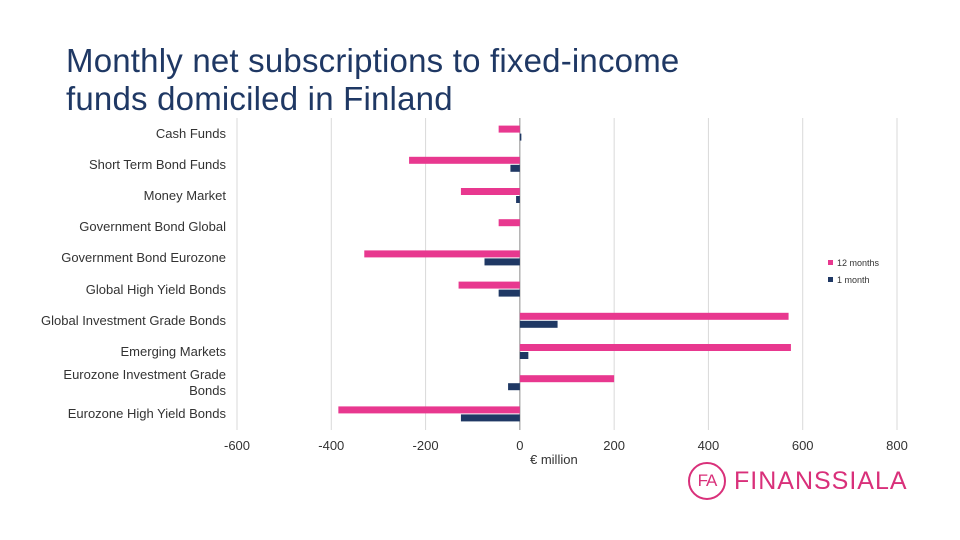  What do you see at coordinates (157, 164) in the screenshot?
I see `category-label-short-term-bond-funds: Short Term Bond Funds` at bounding box center [157, 164].